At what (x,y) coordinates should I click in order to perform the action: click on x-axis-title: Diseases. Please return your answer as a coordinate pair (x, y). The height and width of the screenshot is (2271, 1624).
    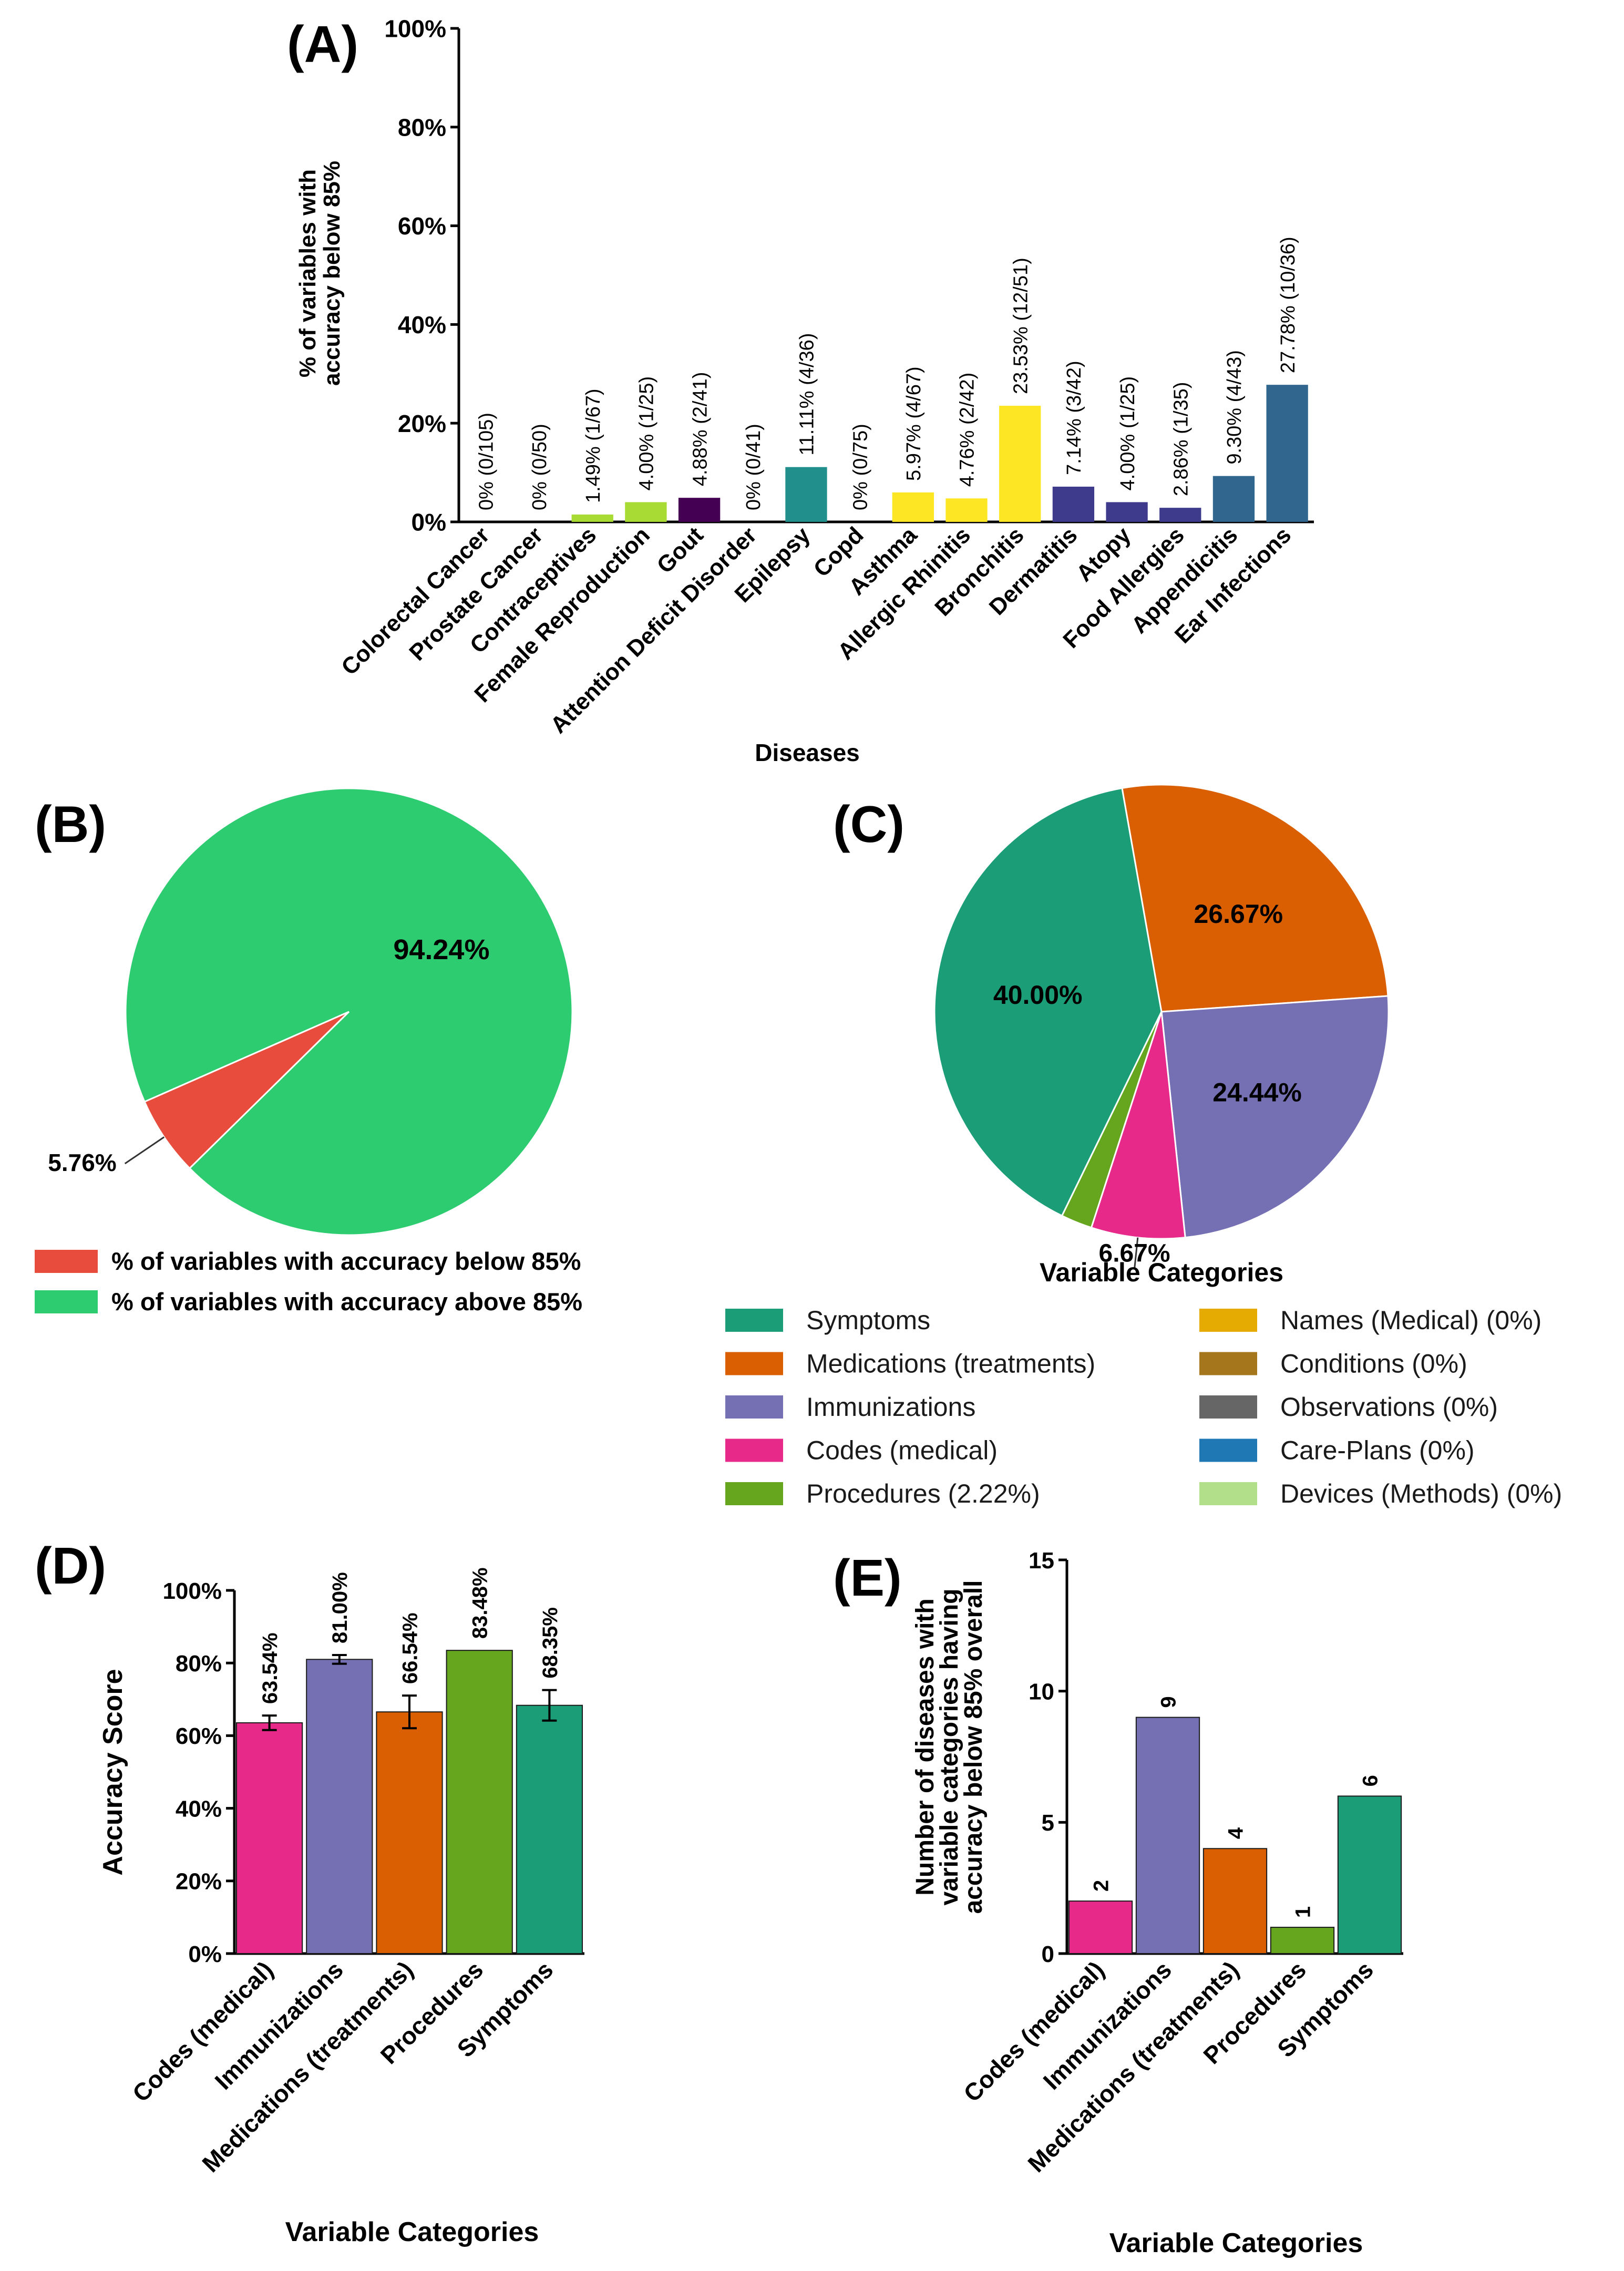
    Looking at the image, I should click on (807, 752).